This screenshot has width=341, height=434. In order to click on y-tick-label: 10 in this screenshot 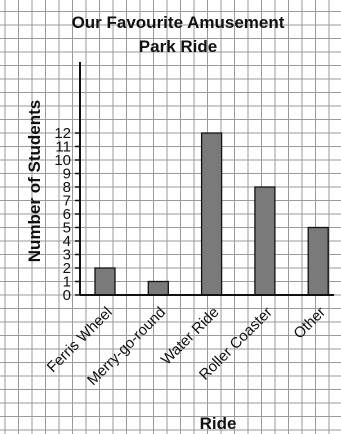, I will do `click(62, 160)`.